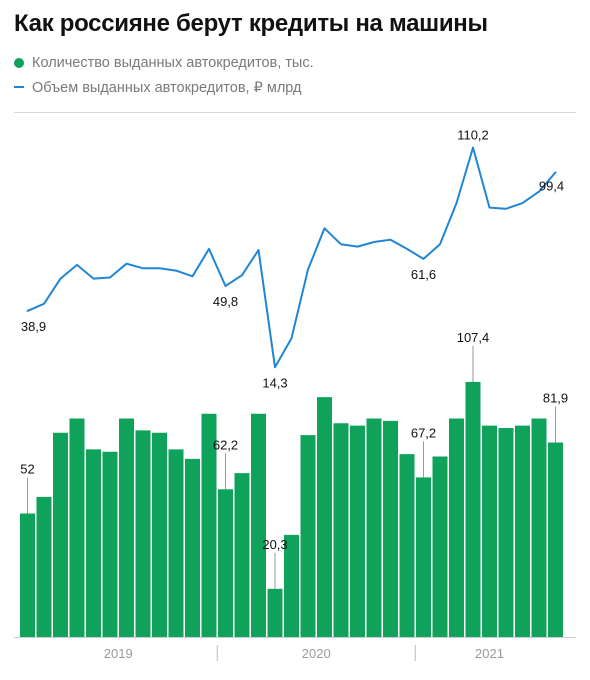  Describe the element at coordinates (27, 469) in the screenshot. I see `bar-data-label: 52` at that location.